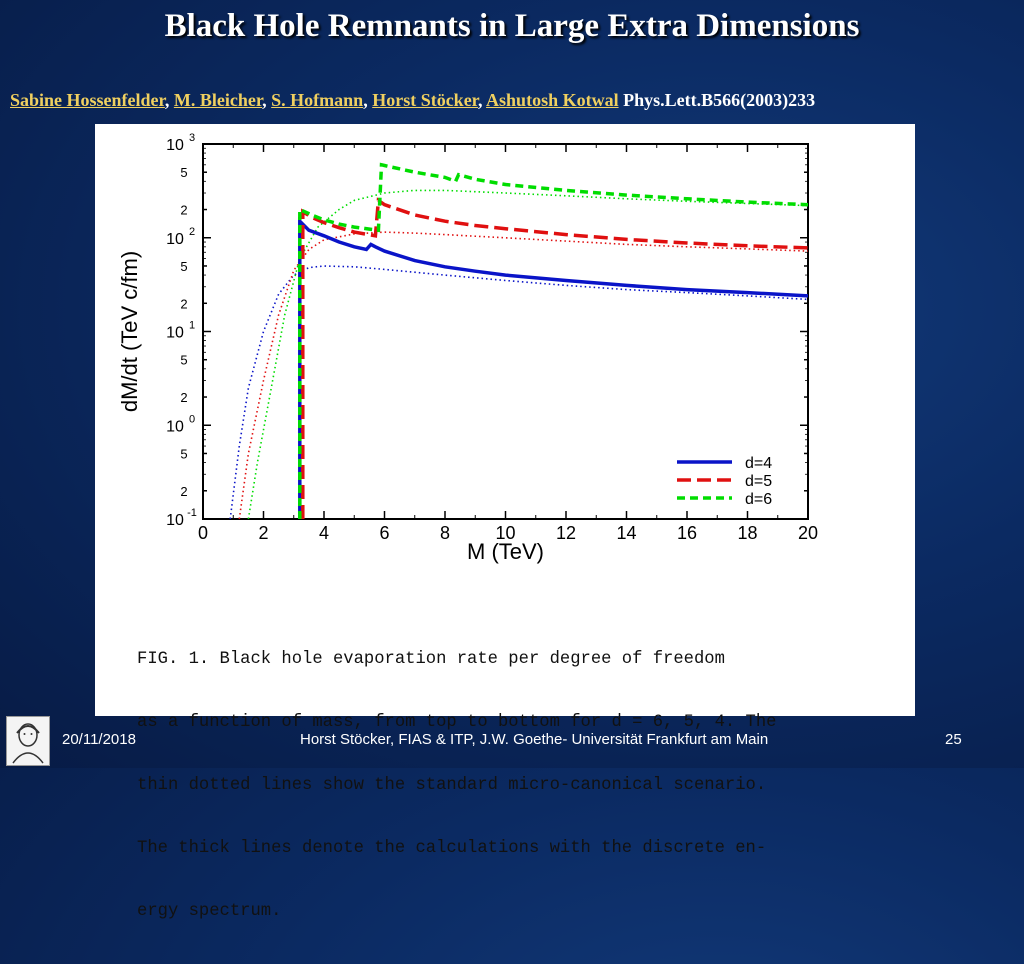  I want to click on author-link-hofmann: S. Hofmann, so click(317, 100).